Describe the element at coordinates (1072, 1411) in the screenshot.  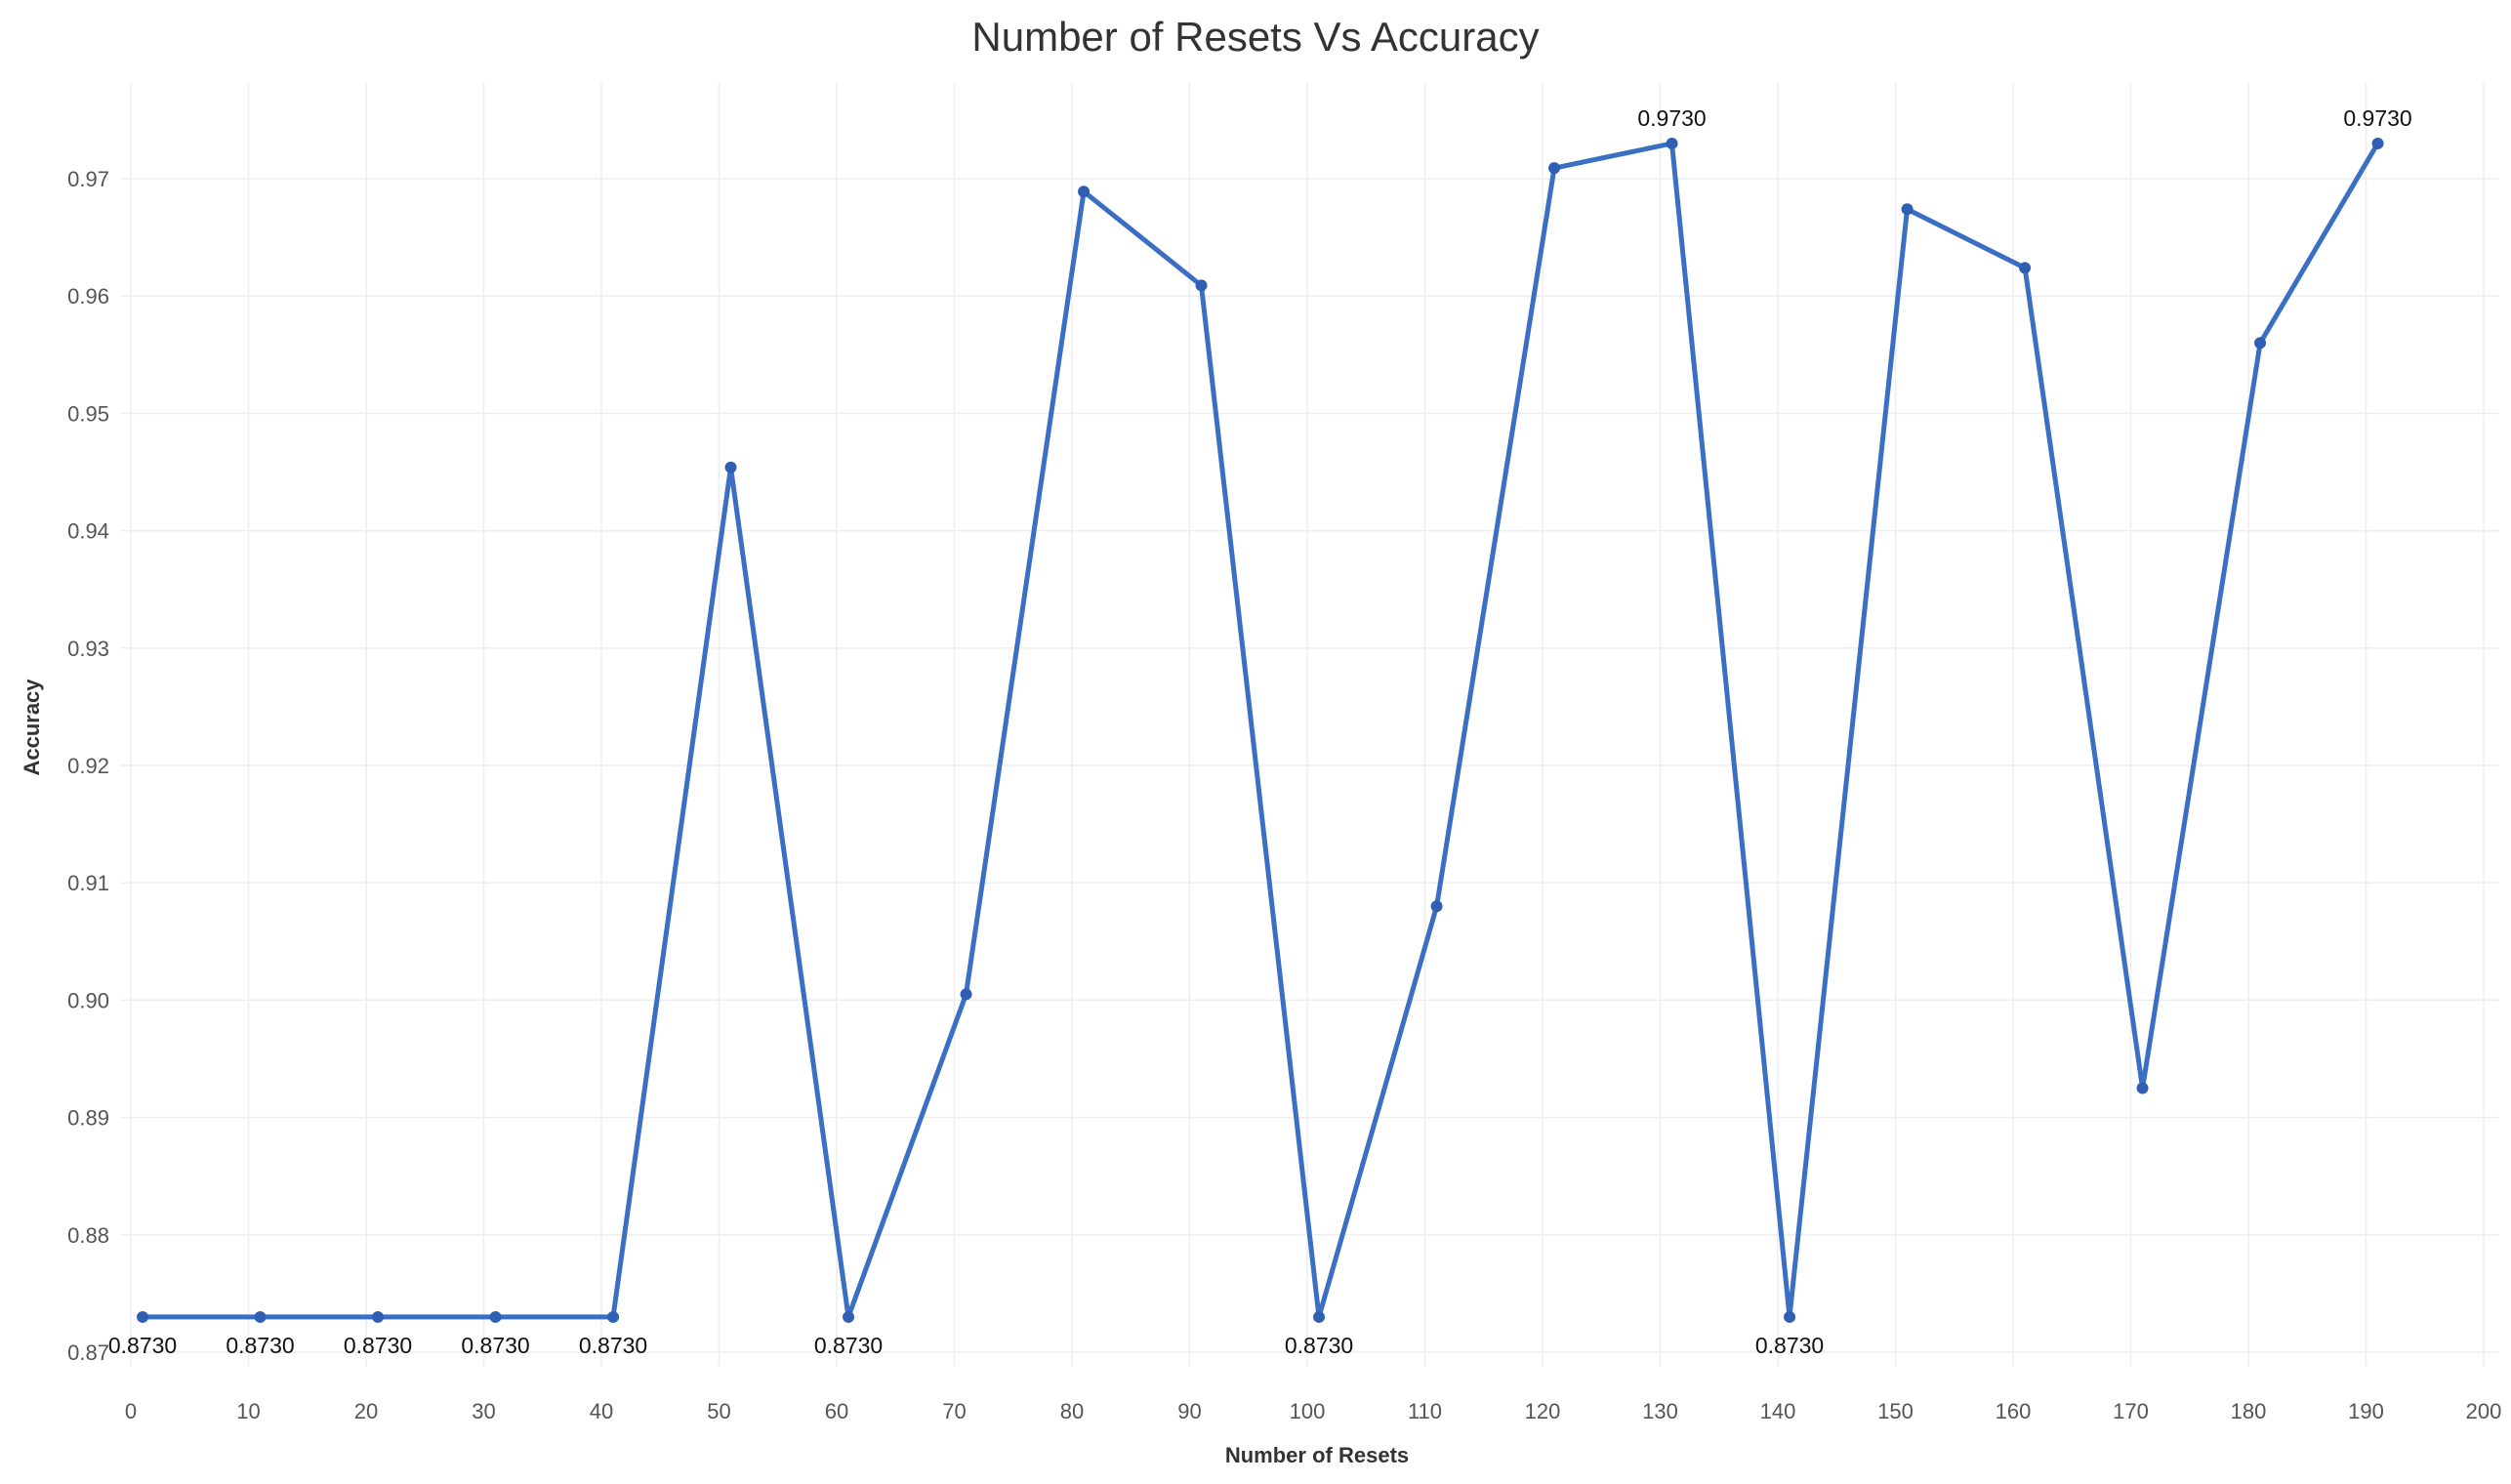
I see `x-tick-label: 80` at that location.